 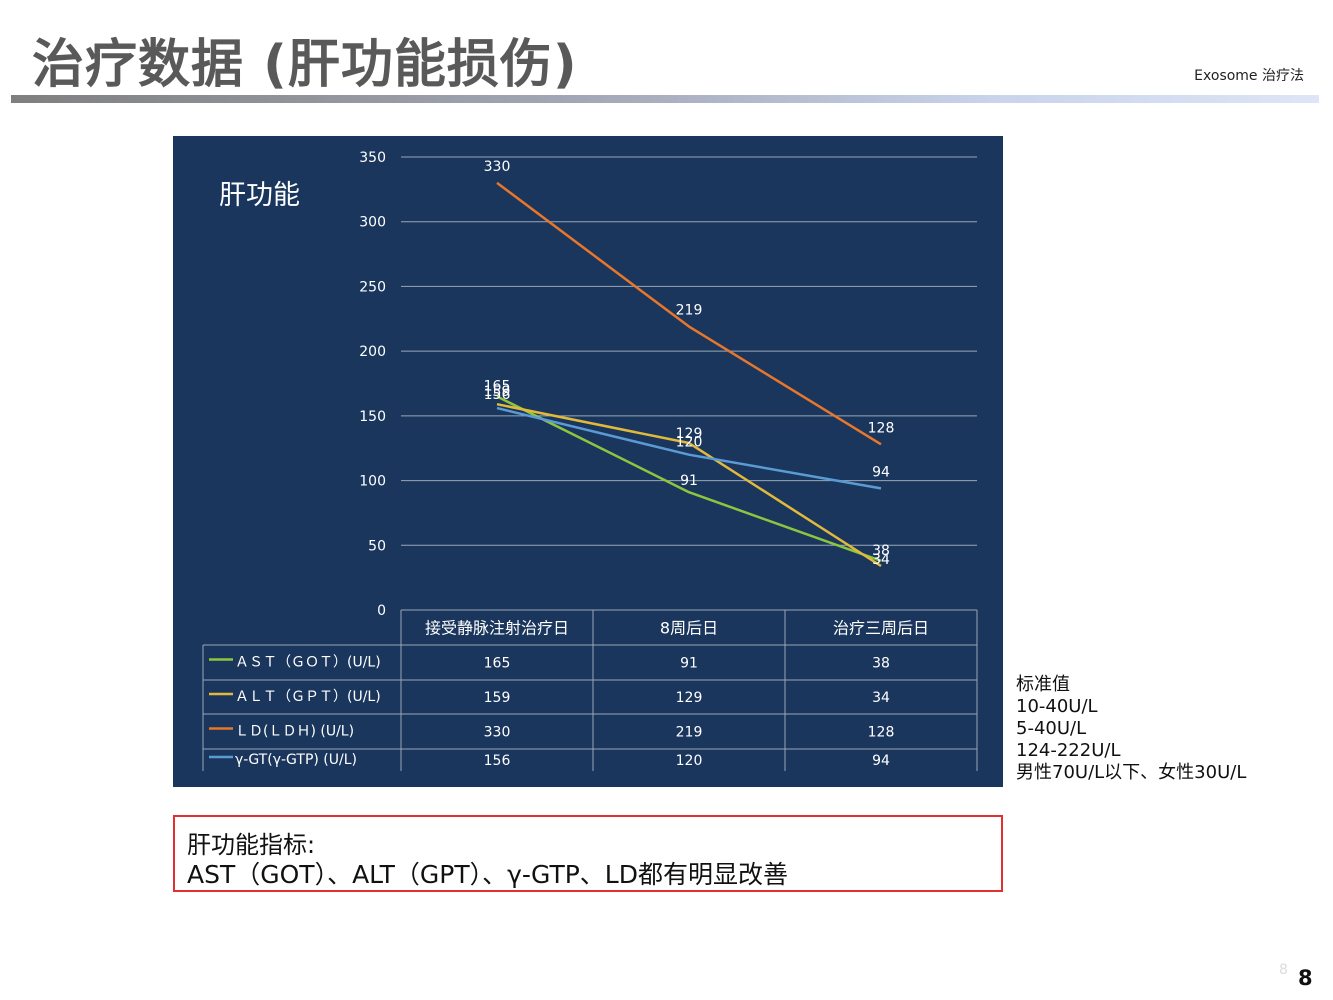 What do you see at coordinates (381, 611) in the screenshot?
I see `y-tick-label-0: 0` at bounding box center [381, 611].